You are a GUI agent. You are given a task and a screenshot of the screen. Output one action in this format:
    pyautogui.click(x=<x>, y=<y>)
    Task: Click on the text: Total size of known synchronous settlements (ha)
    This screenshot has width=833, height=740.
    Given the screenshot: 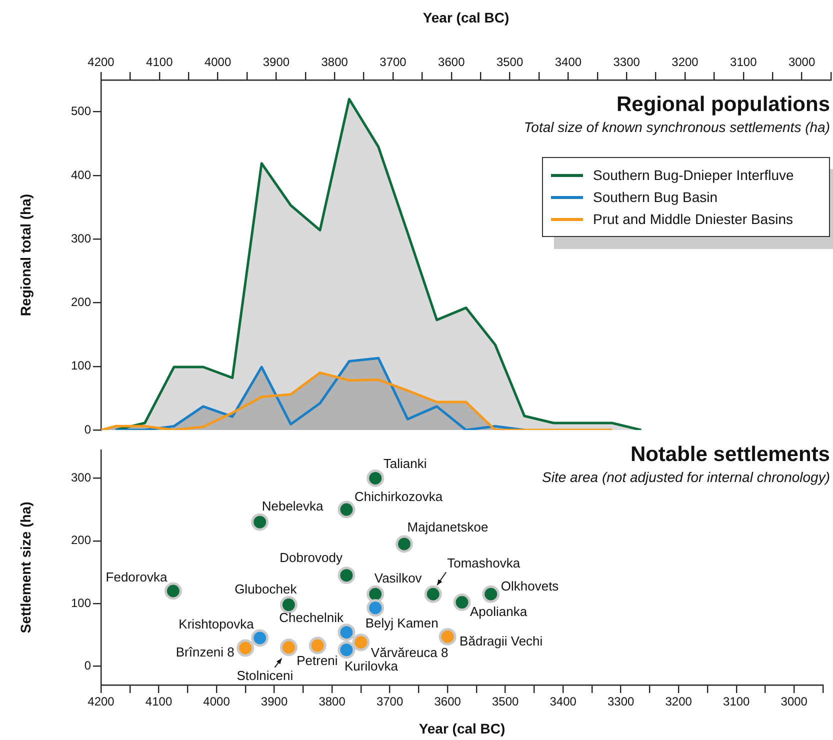 What is the action you would take?
    pyautogui.click(x=677, y=127)
    